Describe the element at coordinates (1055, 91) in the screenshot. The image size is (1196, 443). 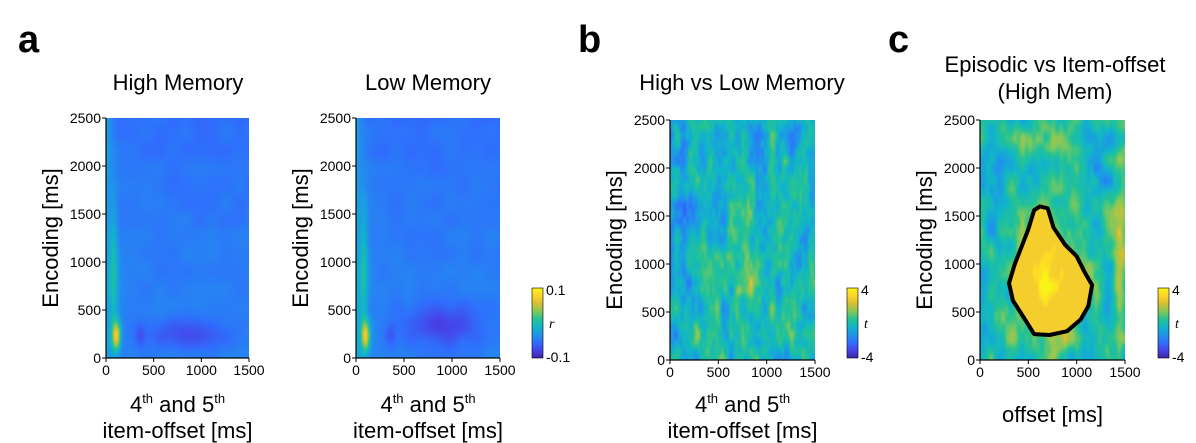
I see `chart-title-line: (High Mem)` at that location.